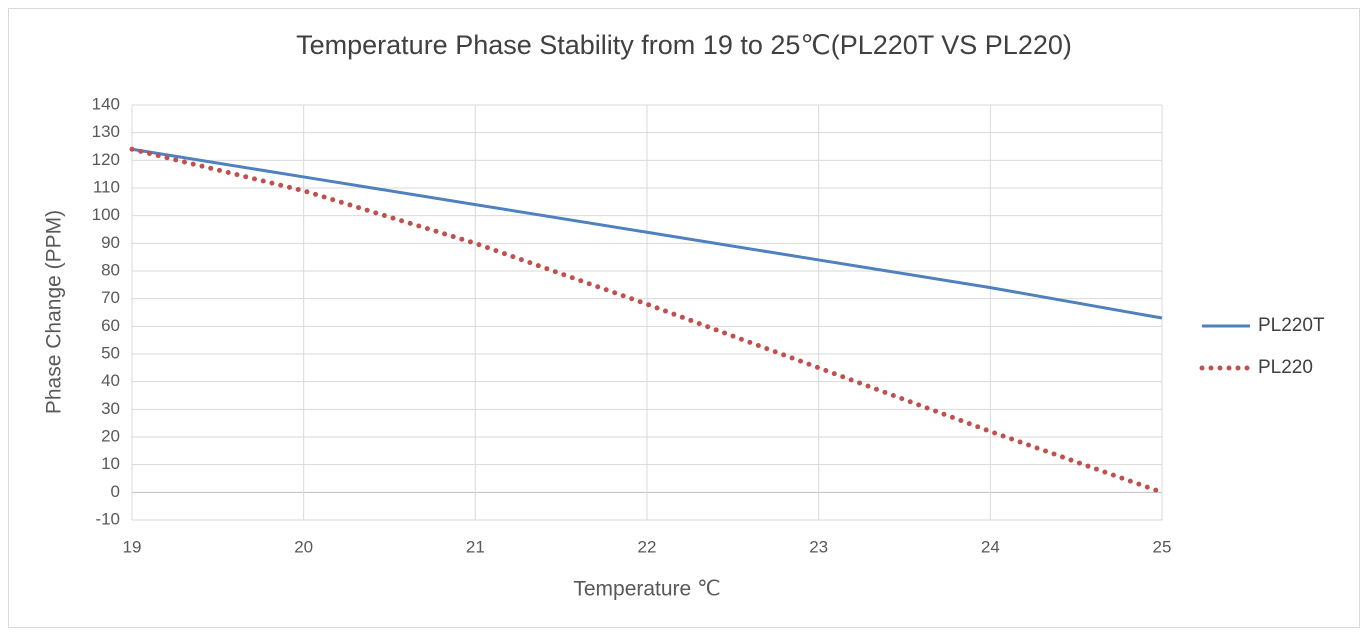 Image resolution: width=1368 pixels, height=635 pixels. Describe the element at coordinates (646, 589) in the screenshot. I see `x-axis-label: Temperature ℃` at that location.